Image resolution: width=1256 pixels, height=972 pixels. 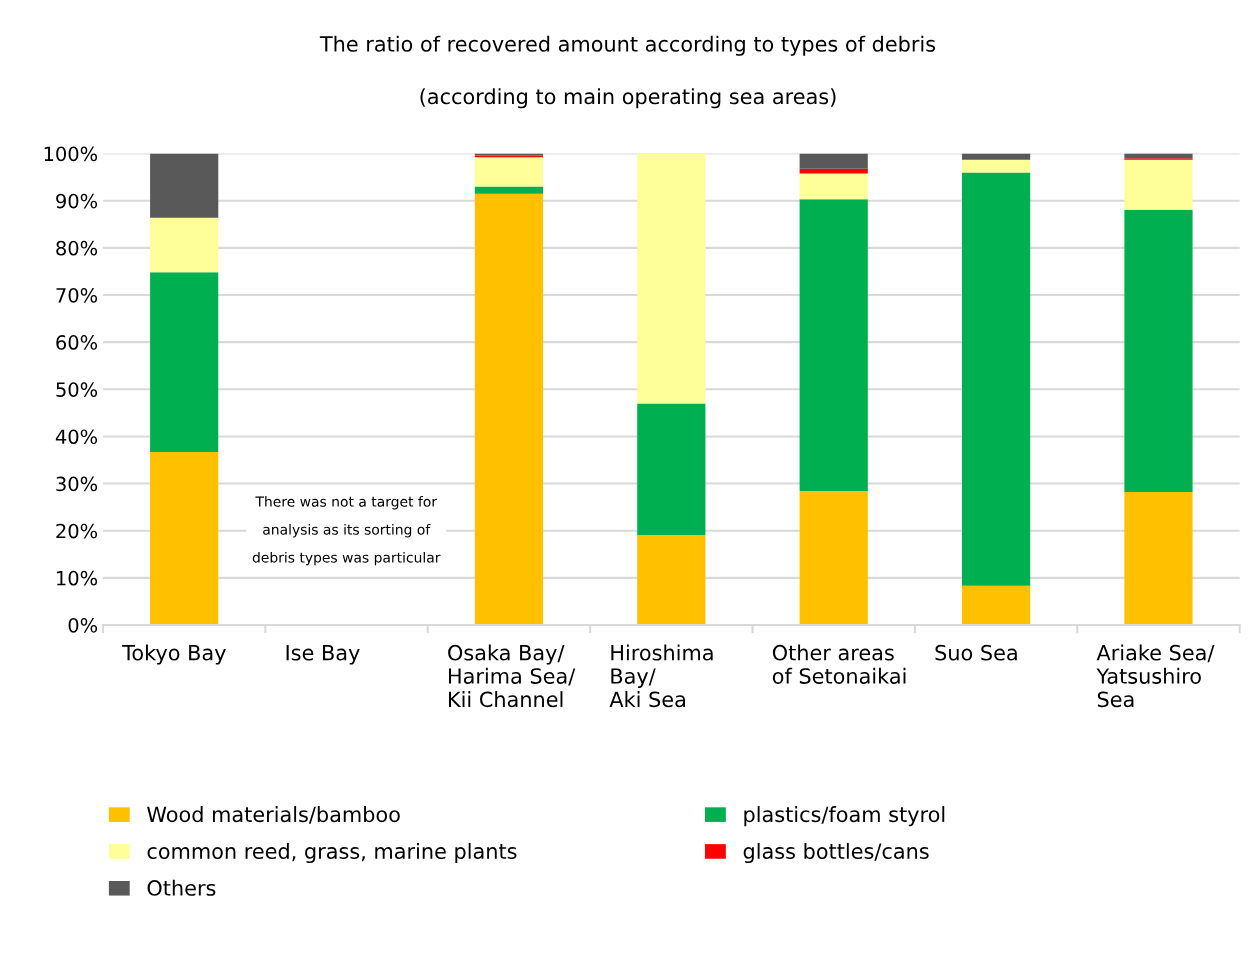 What do you see at coordinates (839, 664) in the screenshot?
I see `x-tick-label: Other areas of Setonaikai` at bounding box center [839, 664].